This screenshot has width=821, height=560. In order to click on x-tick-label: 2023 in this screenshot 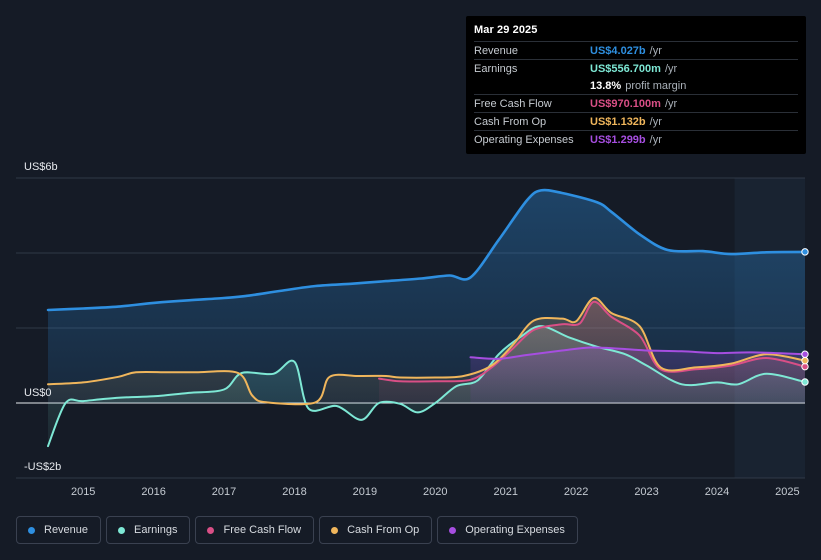, I will do `click(646, 492)`.